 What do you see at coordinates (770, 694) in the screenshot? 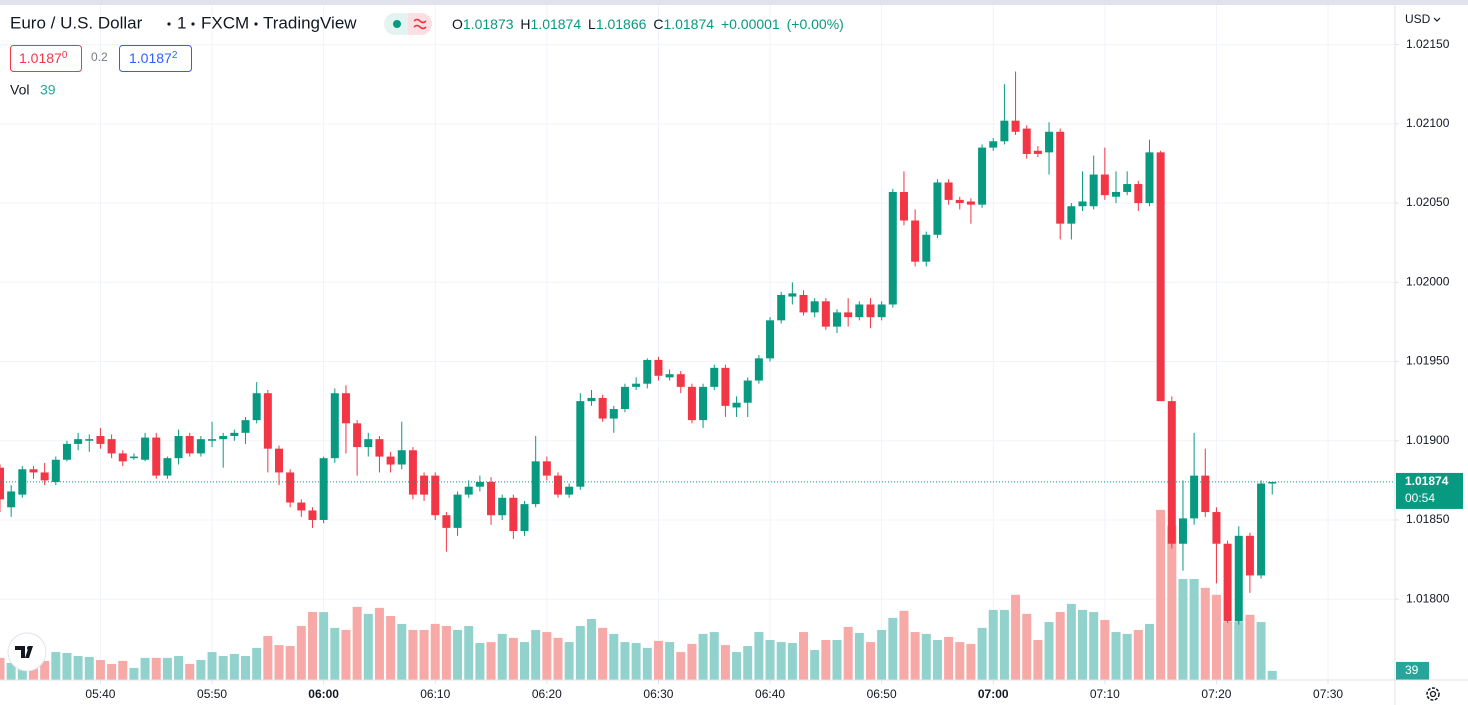
I see `x-tick-label: 06:40` at bounding box center [770, 694].